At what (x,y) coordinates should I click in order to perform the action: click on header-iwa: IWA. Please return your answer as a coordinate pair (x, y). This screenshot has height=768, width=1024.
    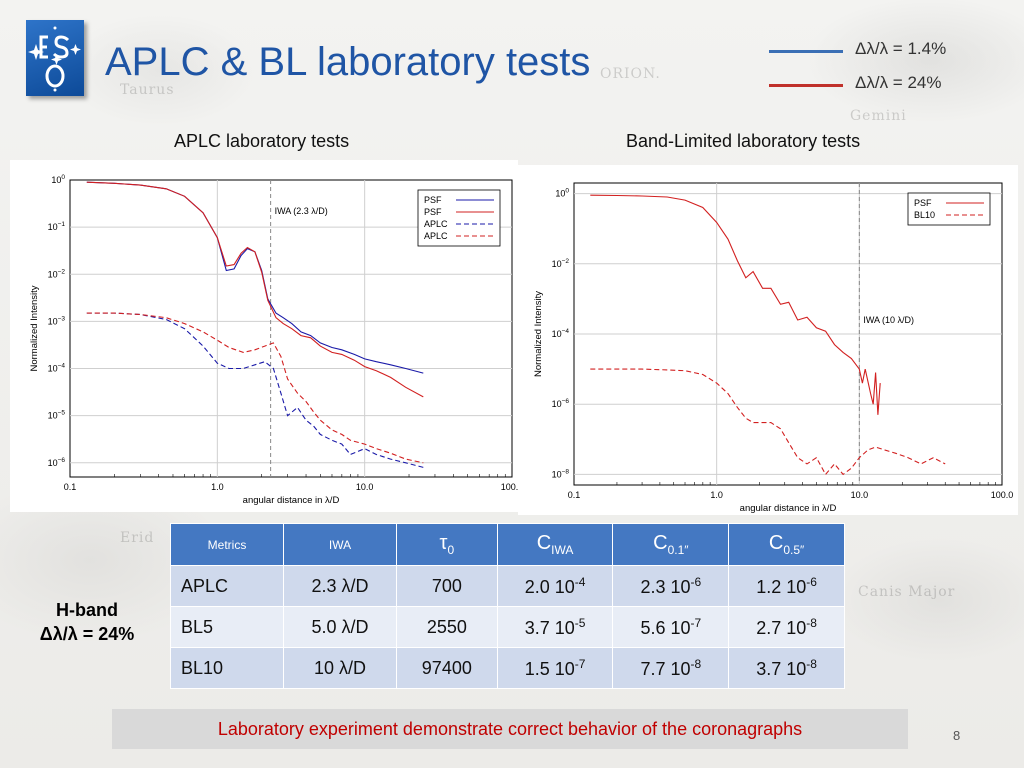
    Looking at the image, I should click on (340, 544).